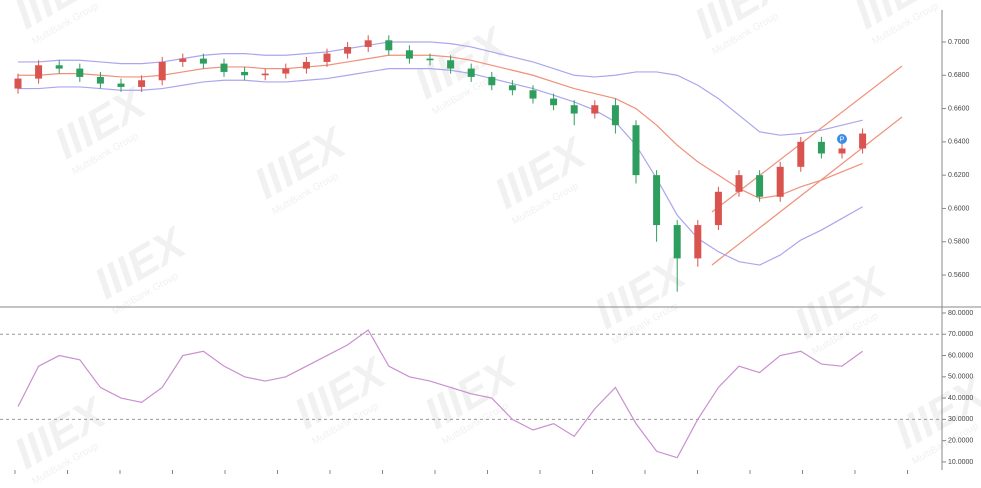 The height and width of the screenshot is (488, 981). Describe the element at coordinates (959, 42) in the screenshot. I see `y-tick-label: 0.7000` at that location.